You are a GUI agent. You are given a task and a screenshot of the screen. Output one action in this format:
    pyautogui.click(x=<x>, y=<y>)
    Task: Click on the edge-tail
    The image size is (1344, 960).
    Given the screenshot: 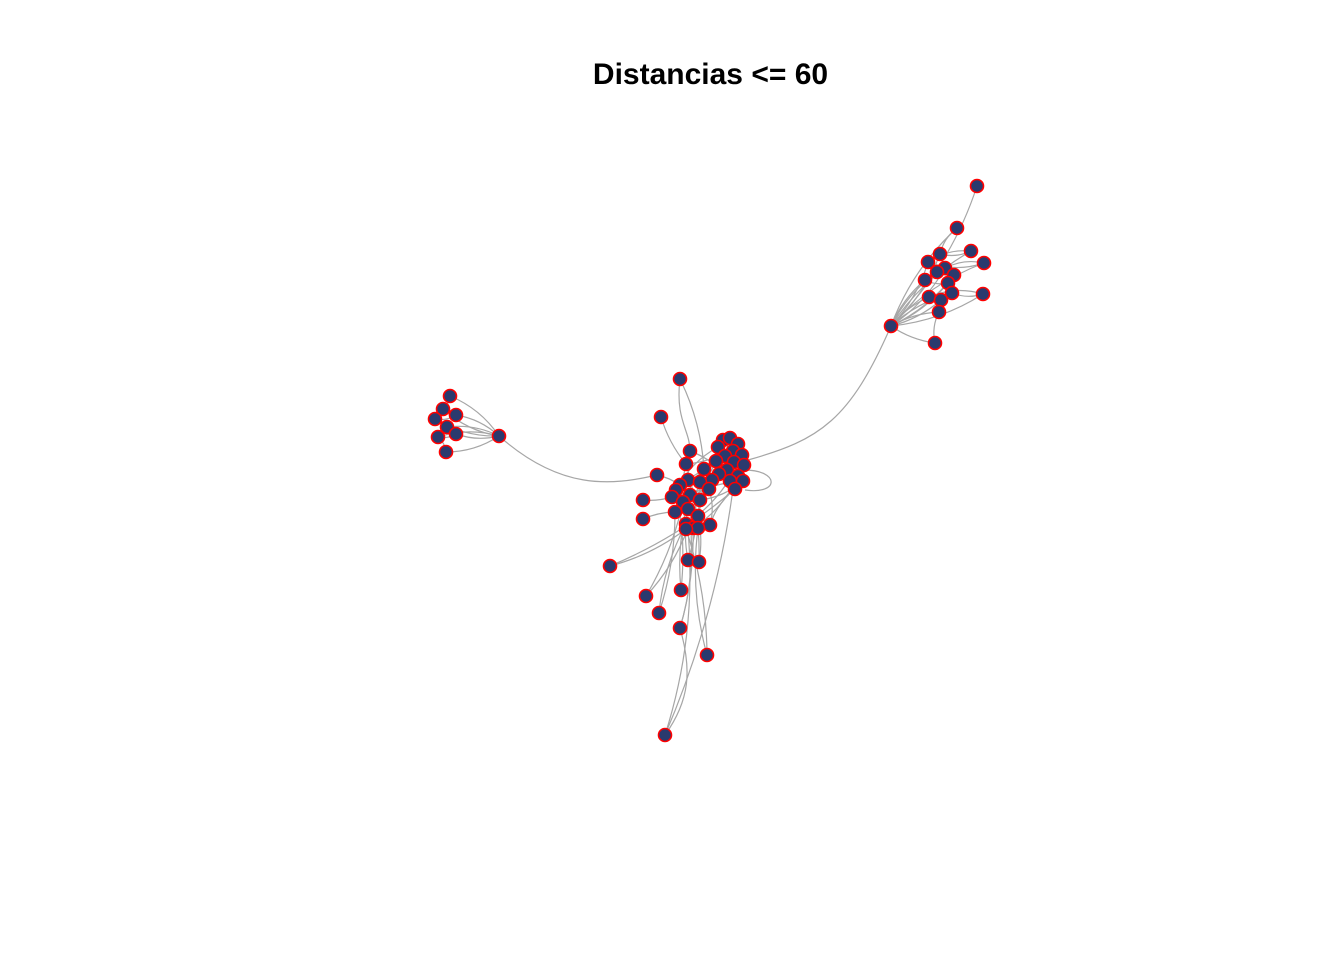 What is the action you would take?
    pyautogui.click(x=676, y=681)
    